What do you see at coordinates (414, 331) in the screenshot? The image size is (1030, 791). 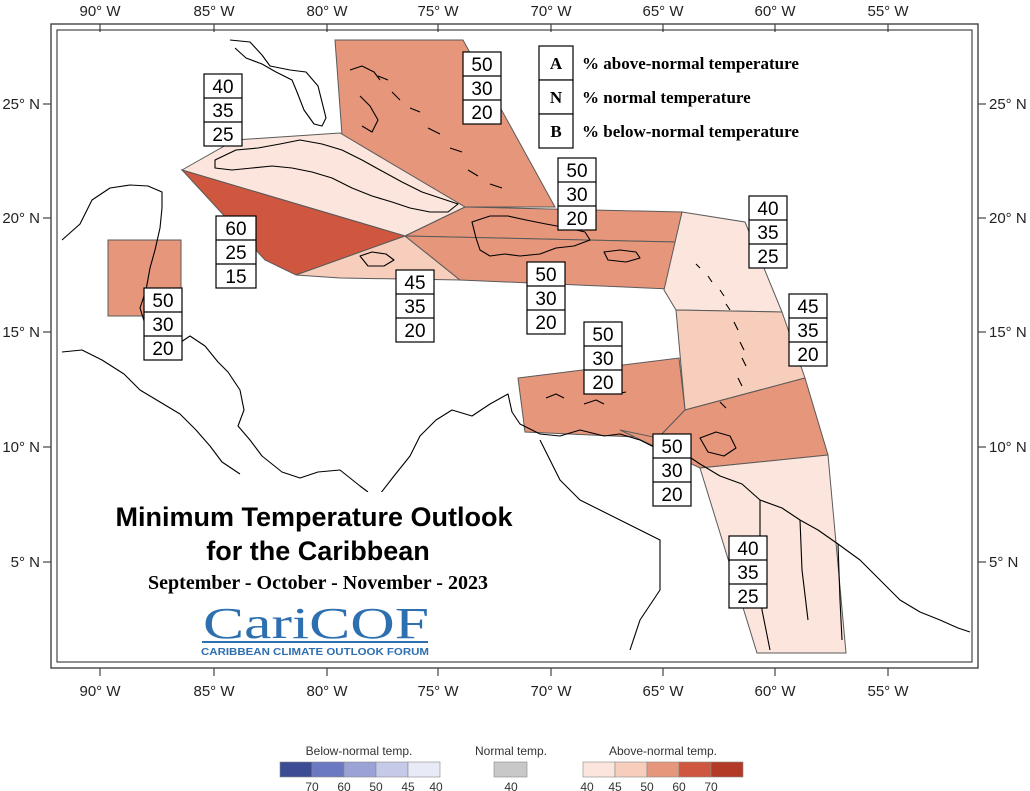 I see `prob-below-jamaica: 20` at bounding box center [414, 331].